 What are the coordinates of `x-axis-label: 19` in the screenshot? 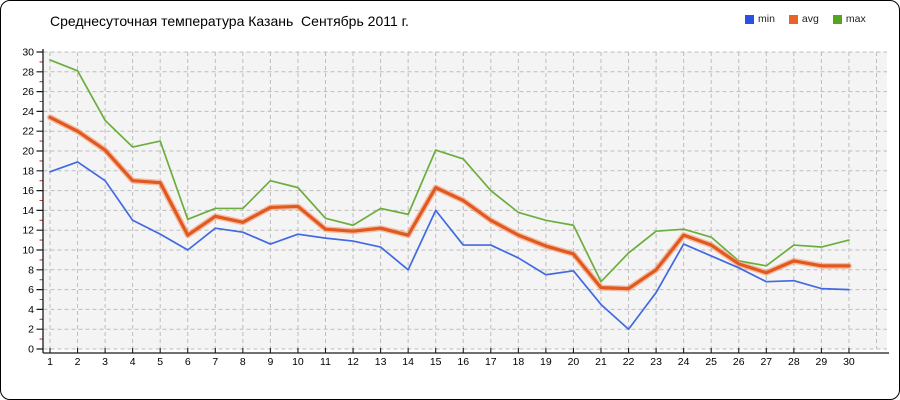 It's located at (546, 362).